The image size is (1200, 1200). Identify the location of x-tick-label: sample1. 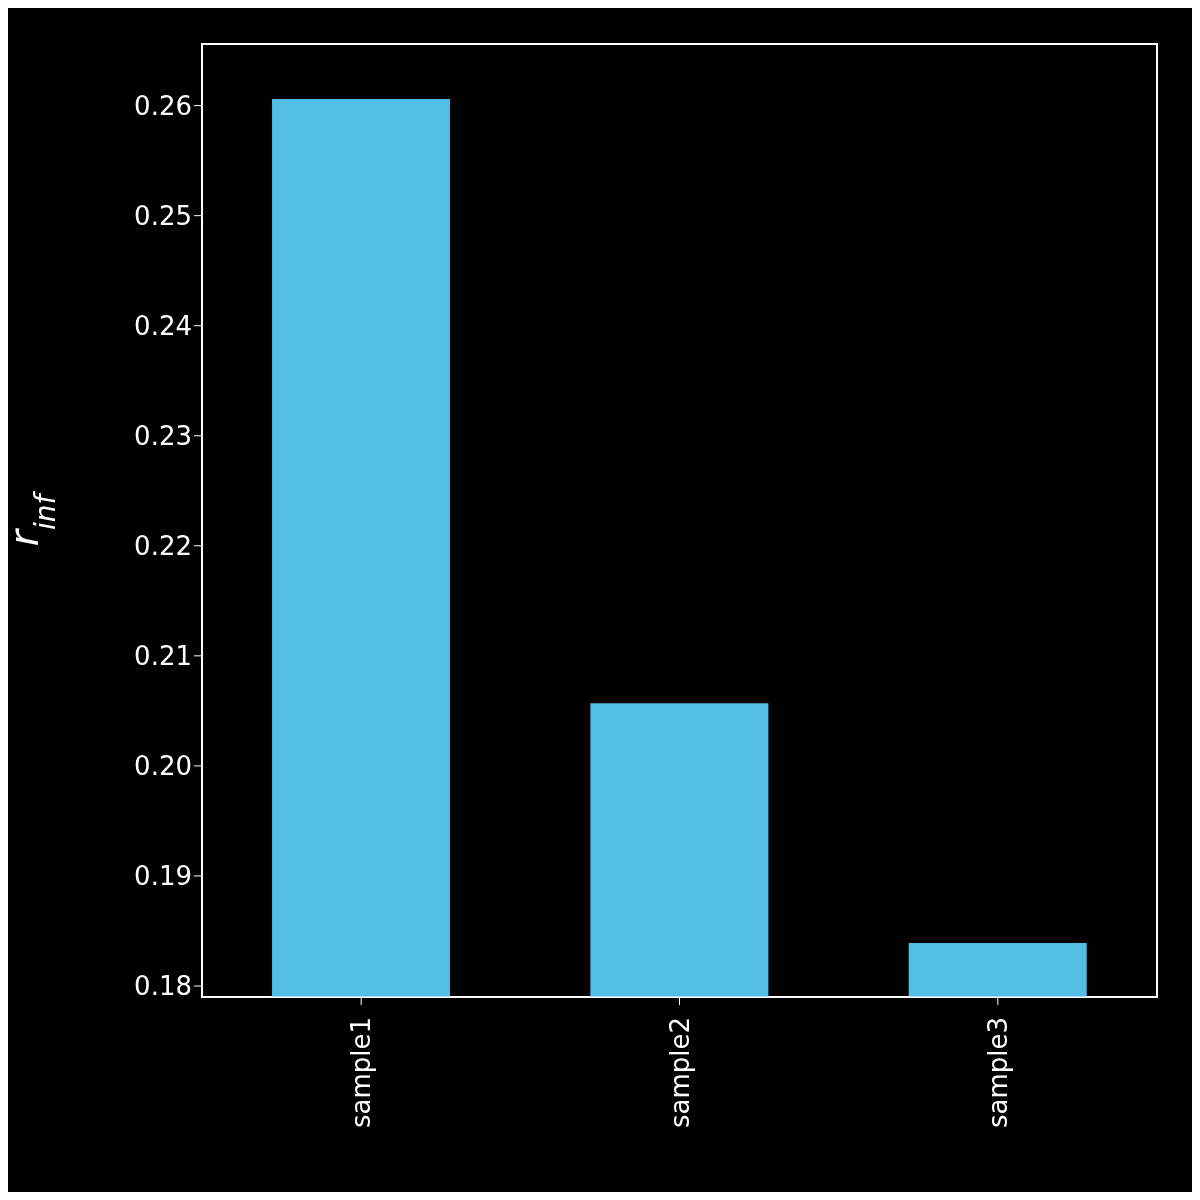
(361, 1073).